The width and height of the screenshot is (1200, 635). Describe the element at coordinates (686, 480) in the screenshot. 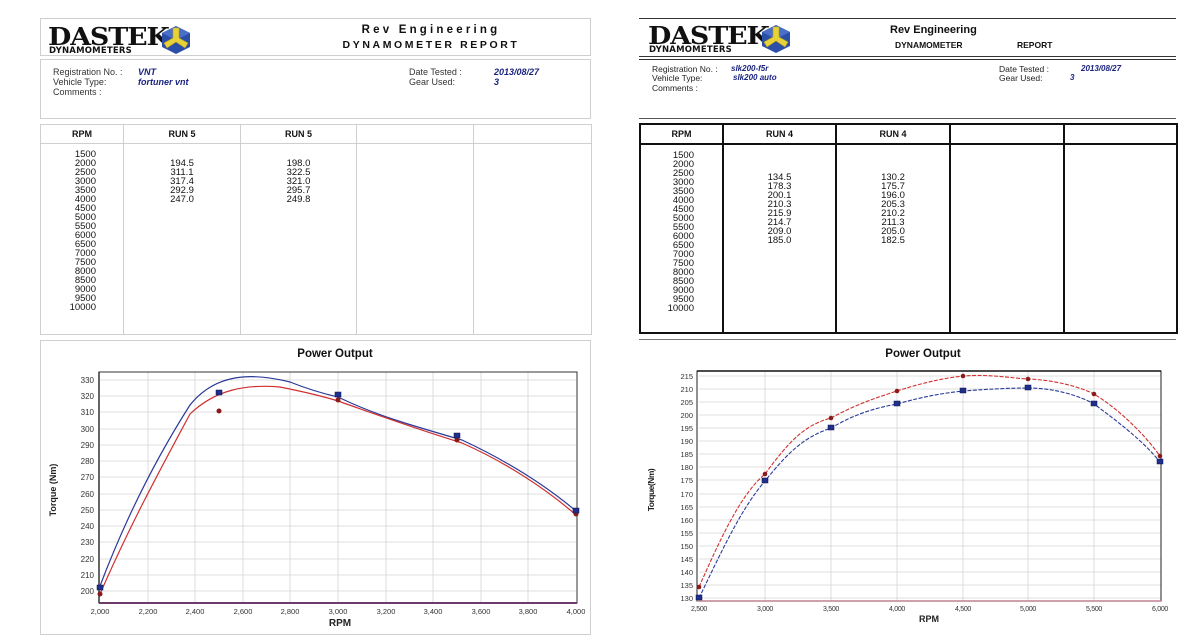

I see `svg-text: 175` at that location.